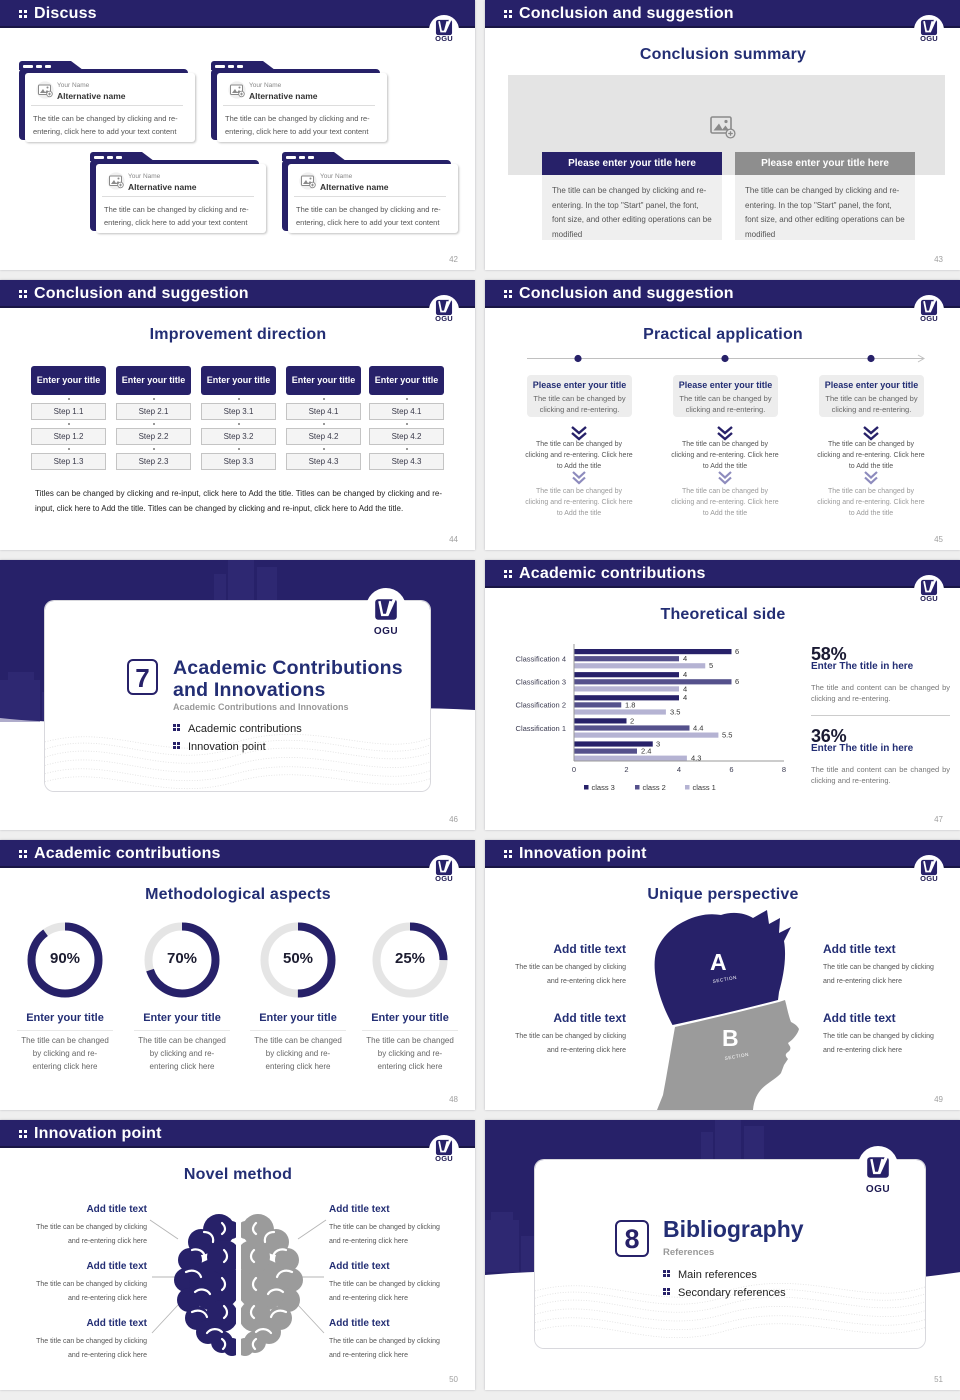  Describe the element at coordinates (698, 727) in the screenshot. I see `svg-text: 4.4` at that location.